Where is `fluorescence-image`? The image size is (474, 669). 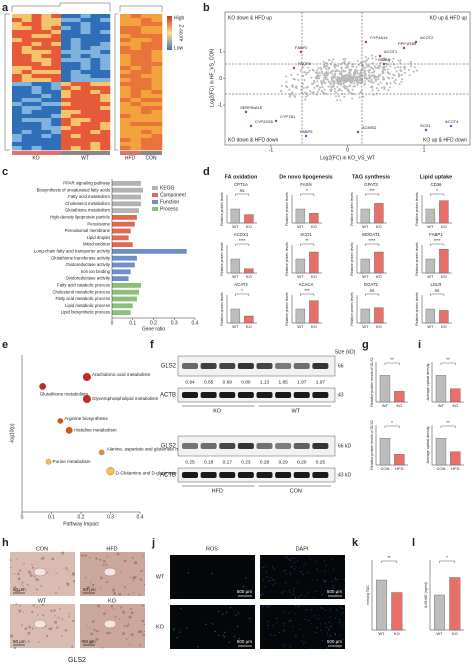 fluorescence-image is located at coordinates (302, 577).